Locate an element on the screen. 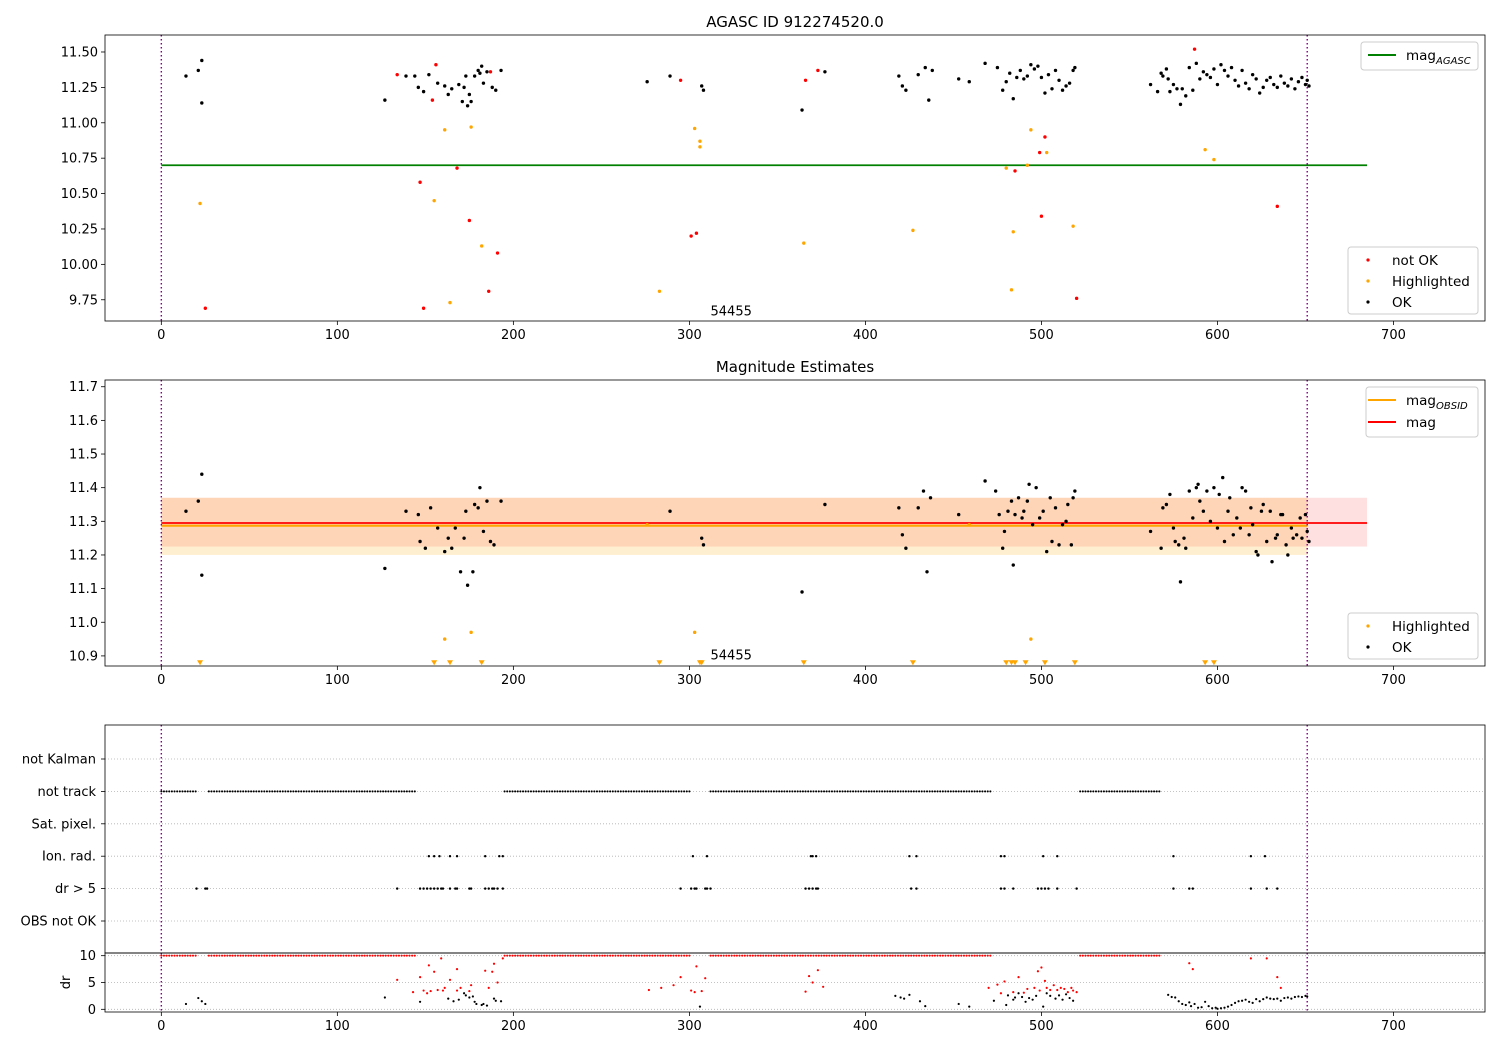 Image resolution: width=1500 pixels, height=1050 pixels. x-tick-label: 0 is located at coordinates (161, 680).